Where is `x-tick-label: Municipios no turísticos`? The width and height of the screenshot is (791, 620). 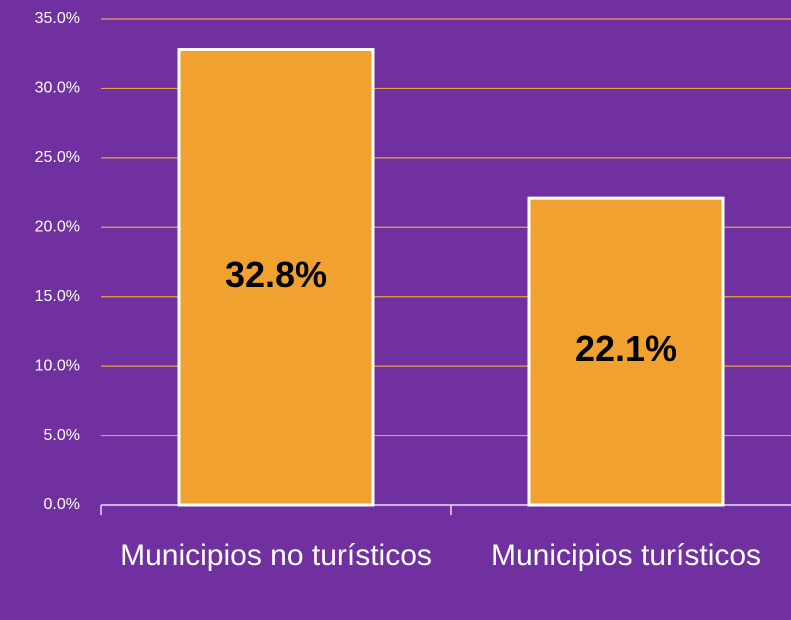 x-tick-label: Municipios no turísticos is located at coordinates (276, 555).